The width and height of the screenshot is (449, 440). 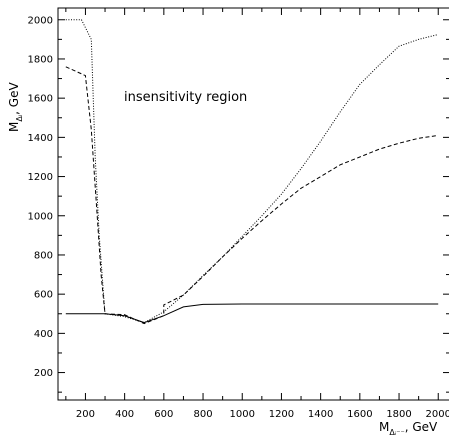 I want to click on y-tick-label: 1800, so click(x=40, y=59).